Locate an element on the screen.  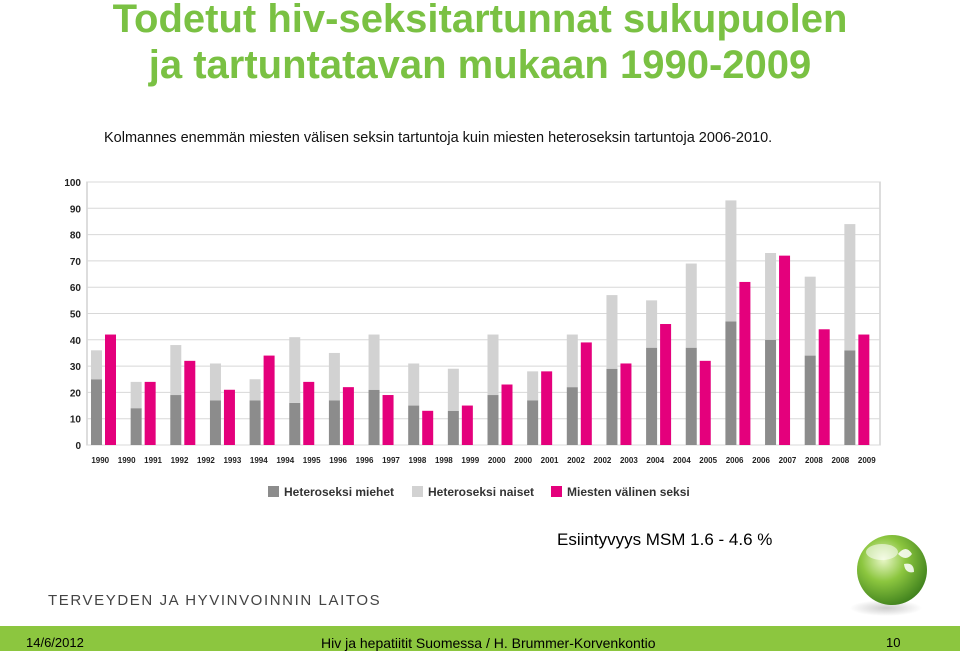
x-tick-label: 2007 is located at coordinates (788, 460).